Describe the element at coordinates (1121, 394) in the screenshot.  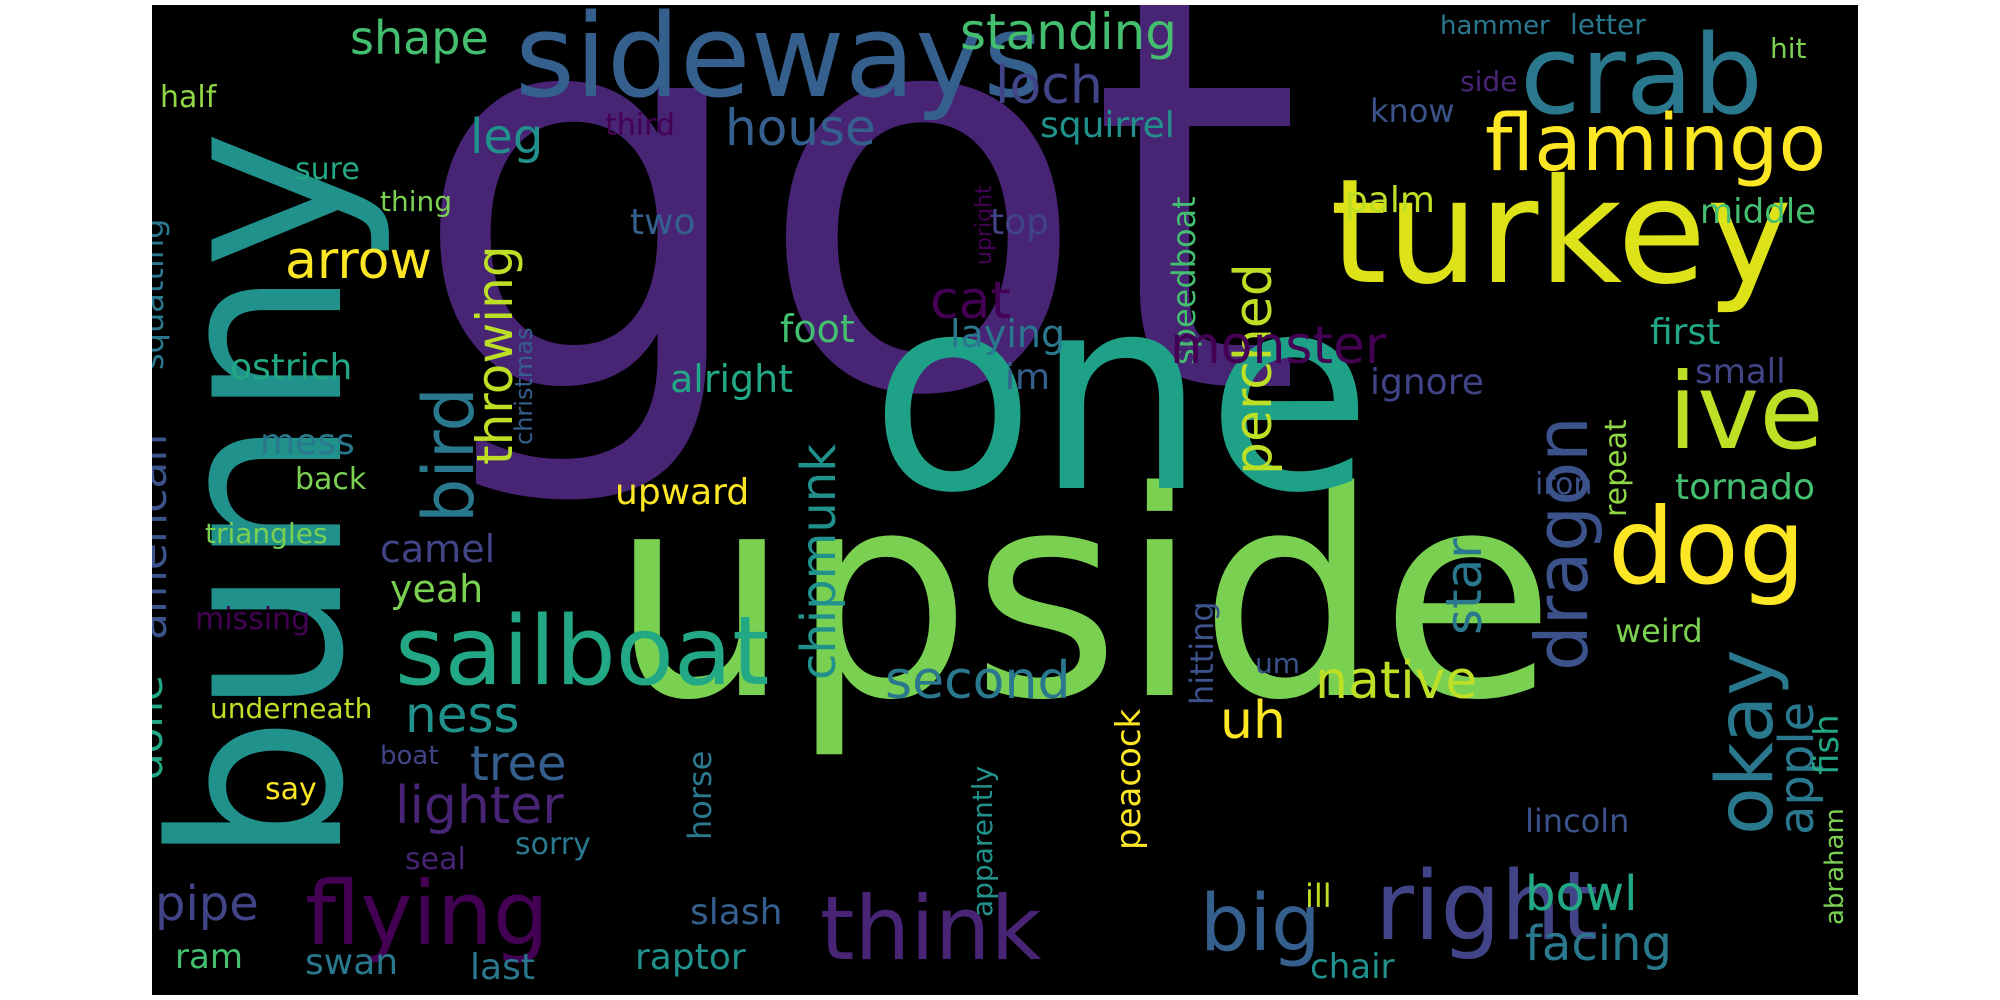
I see `word-one: one` at that location.